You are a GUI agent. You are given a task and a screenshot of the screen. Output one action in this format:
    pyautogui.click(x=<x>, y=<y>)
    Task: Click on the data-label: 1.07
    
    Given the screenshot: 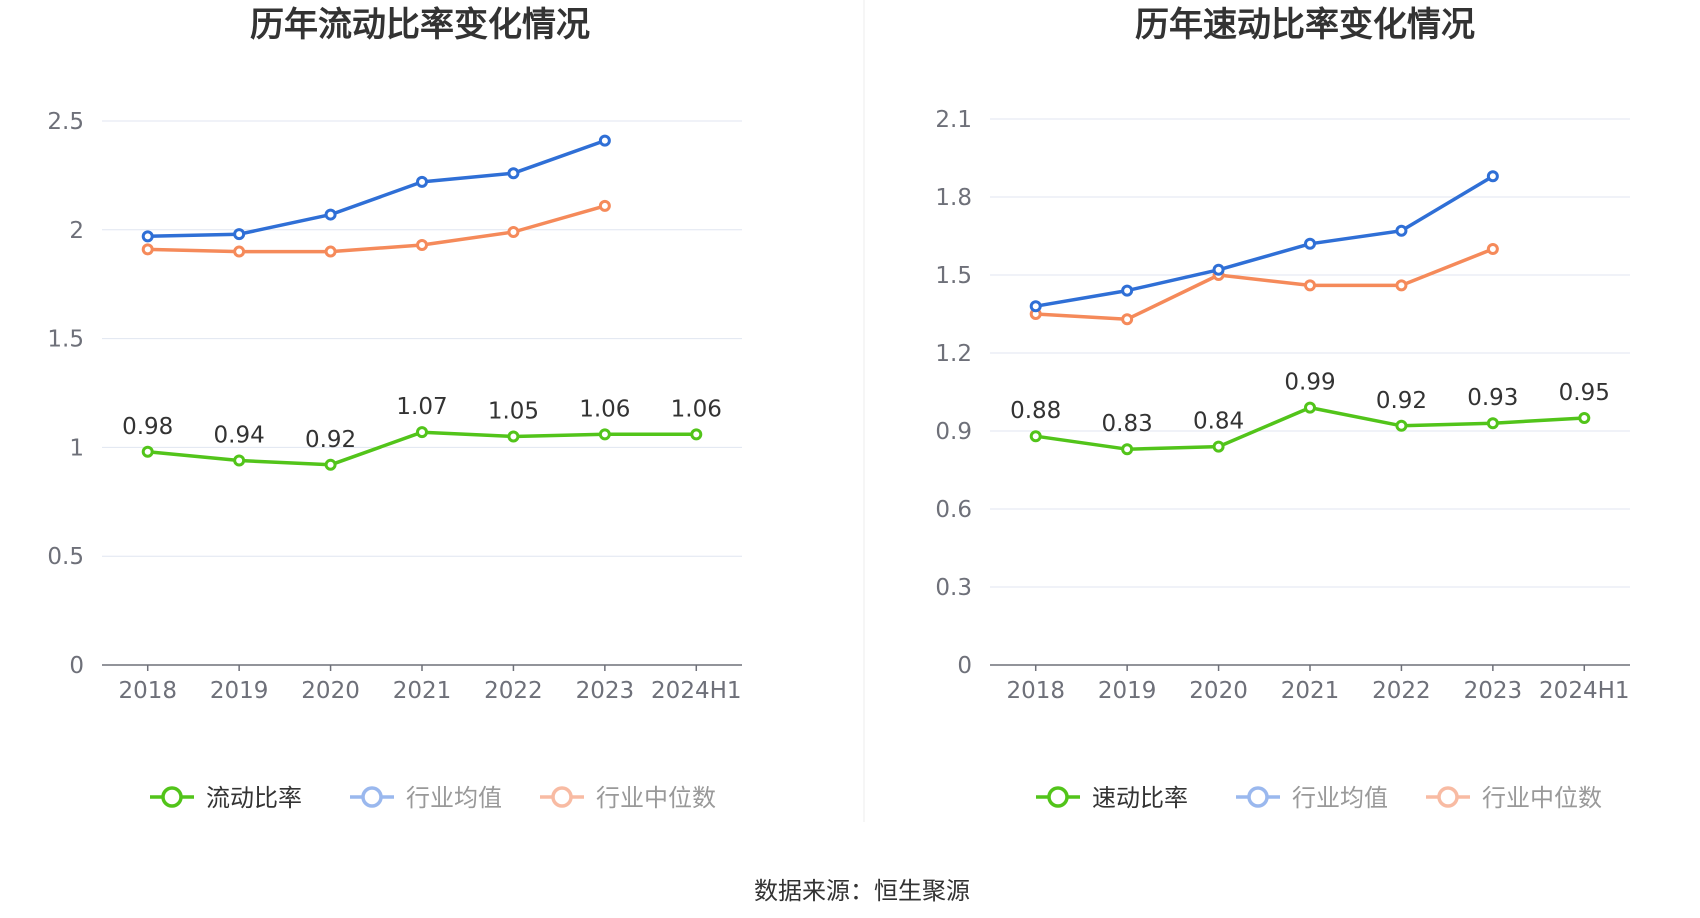 What is the action you would take?
    pyautogui.click(x=421, y=407)
    